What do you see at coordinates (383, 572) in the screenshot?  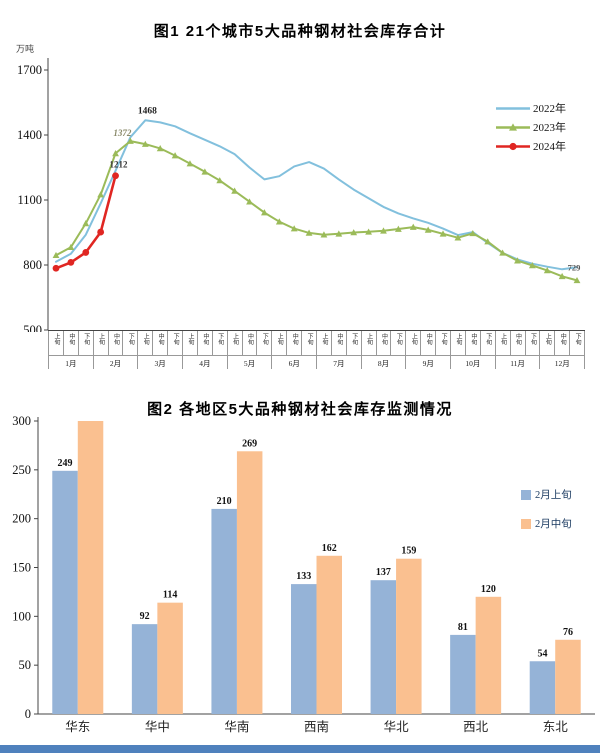 I see `bar-value-label: 137` at bounding box center [383, 572].